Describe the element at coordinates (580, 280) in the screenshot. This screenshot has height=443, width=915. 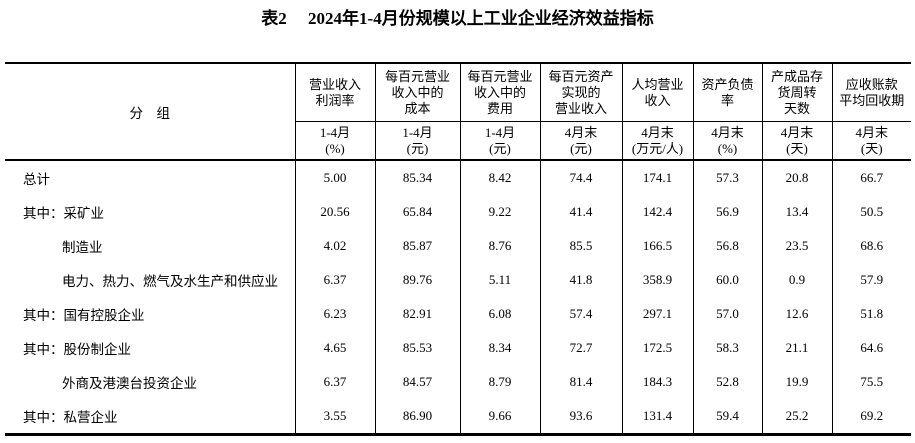
I see `value-cell: 41.8` at that location.